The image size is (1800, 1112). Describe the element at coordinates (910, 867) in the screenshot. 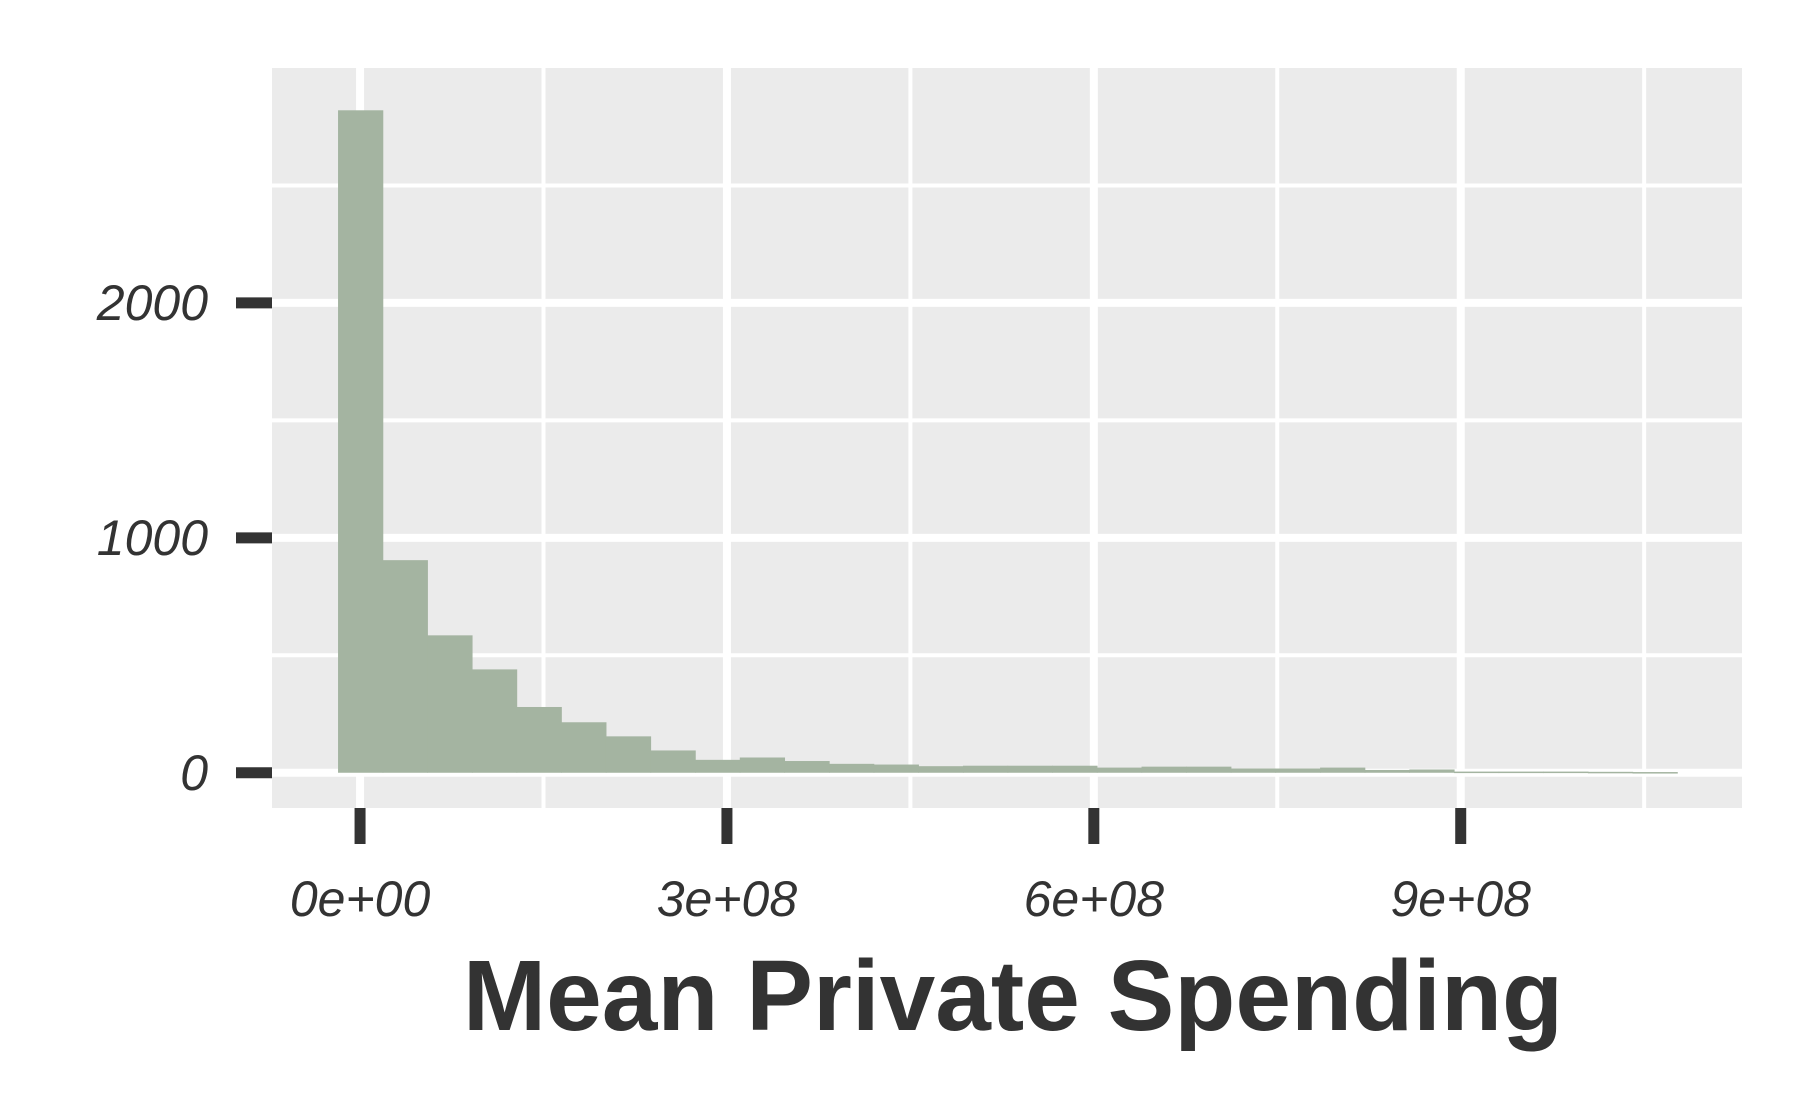

I see `x-axis: 0e+00 3e+08 6e+08 9e+08` at that location.